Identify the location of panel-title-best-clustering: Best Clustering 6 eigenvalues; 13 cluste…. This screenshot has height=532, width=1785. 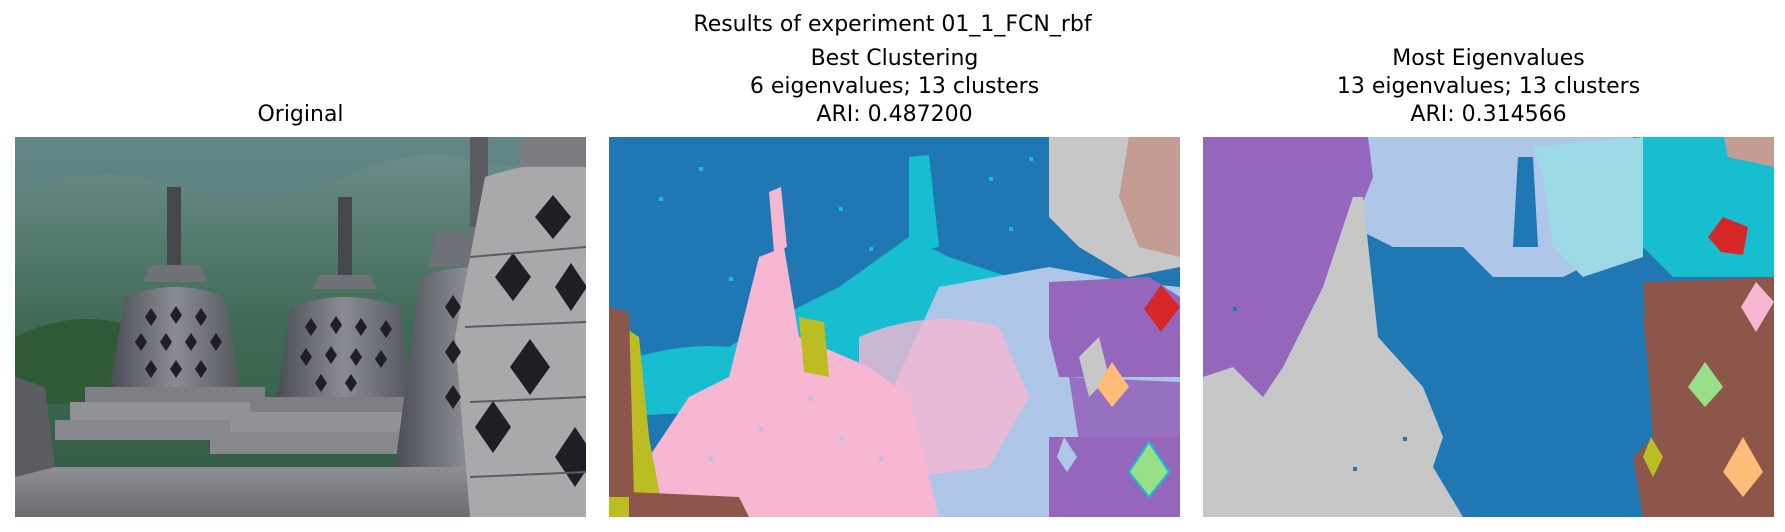
(894, 87).